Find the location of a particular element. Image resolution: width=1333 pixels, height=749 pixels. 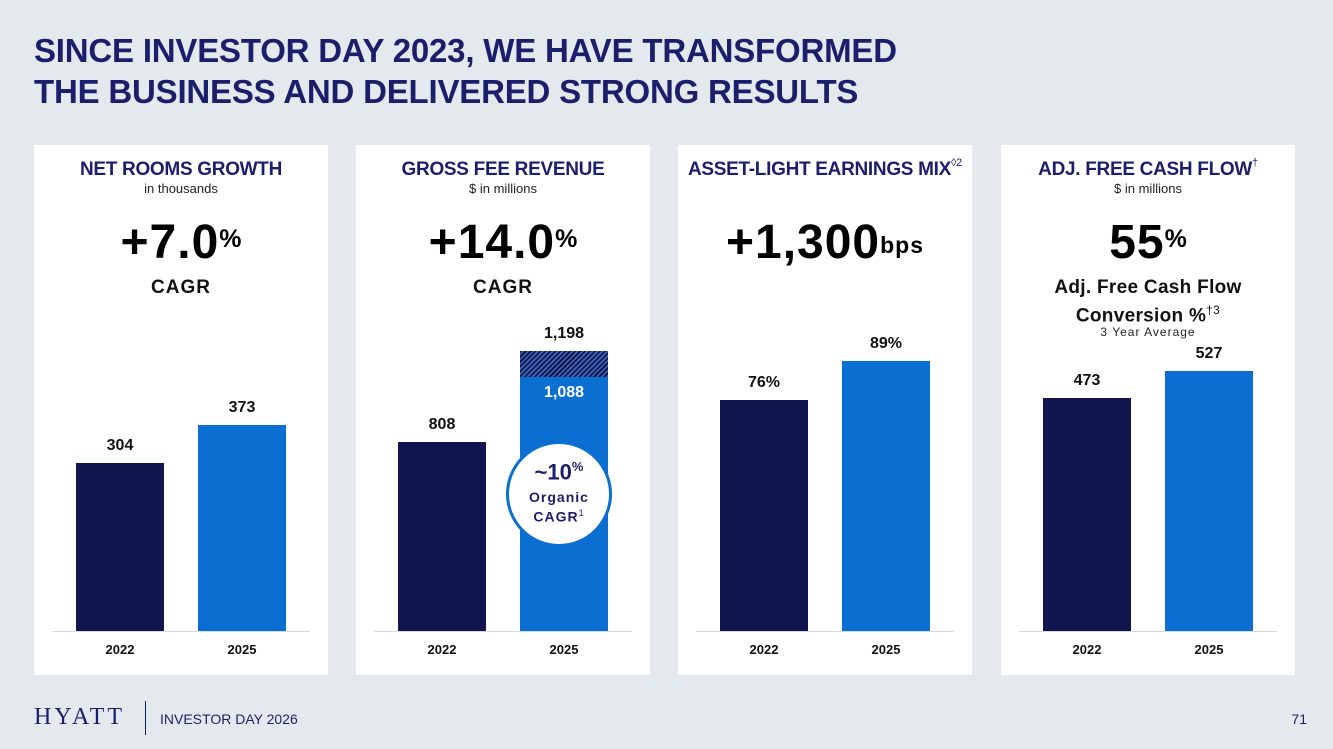

headline-metric: +1,300bps is located at coordinates (825, 248).